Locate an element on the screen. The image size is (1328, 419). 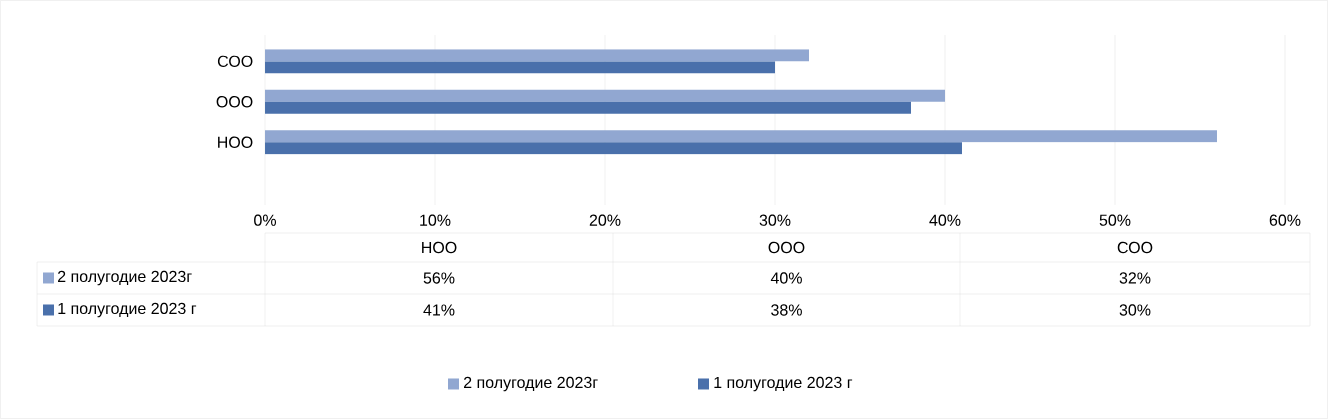
x-tick-label: 0% is located at coordinates (265, 220).